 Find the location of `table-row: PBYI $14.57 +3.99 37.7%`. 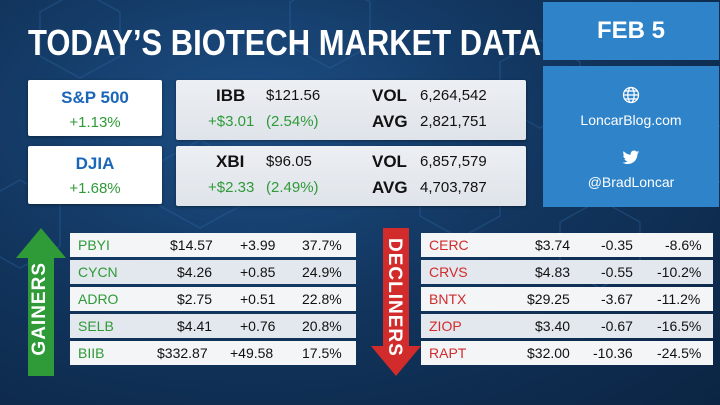

table-row: PBYI $14.57 +3.99 37.7% is located at coordinates (213, 245).